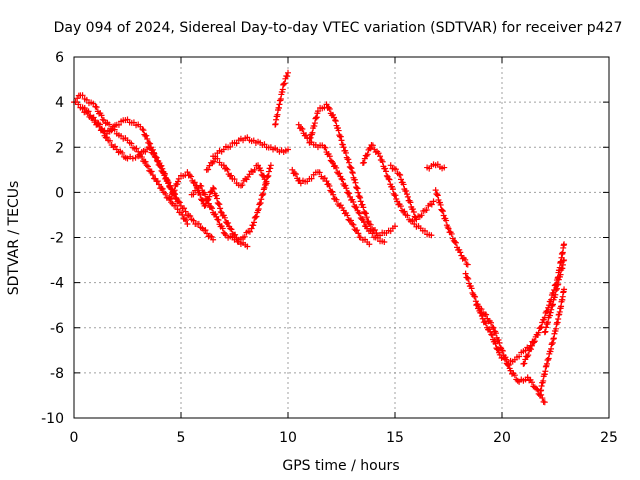  I want to click on data-point-track-h, so click(288, 72).